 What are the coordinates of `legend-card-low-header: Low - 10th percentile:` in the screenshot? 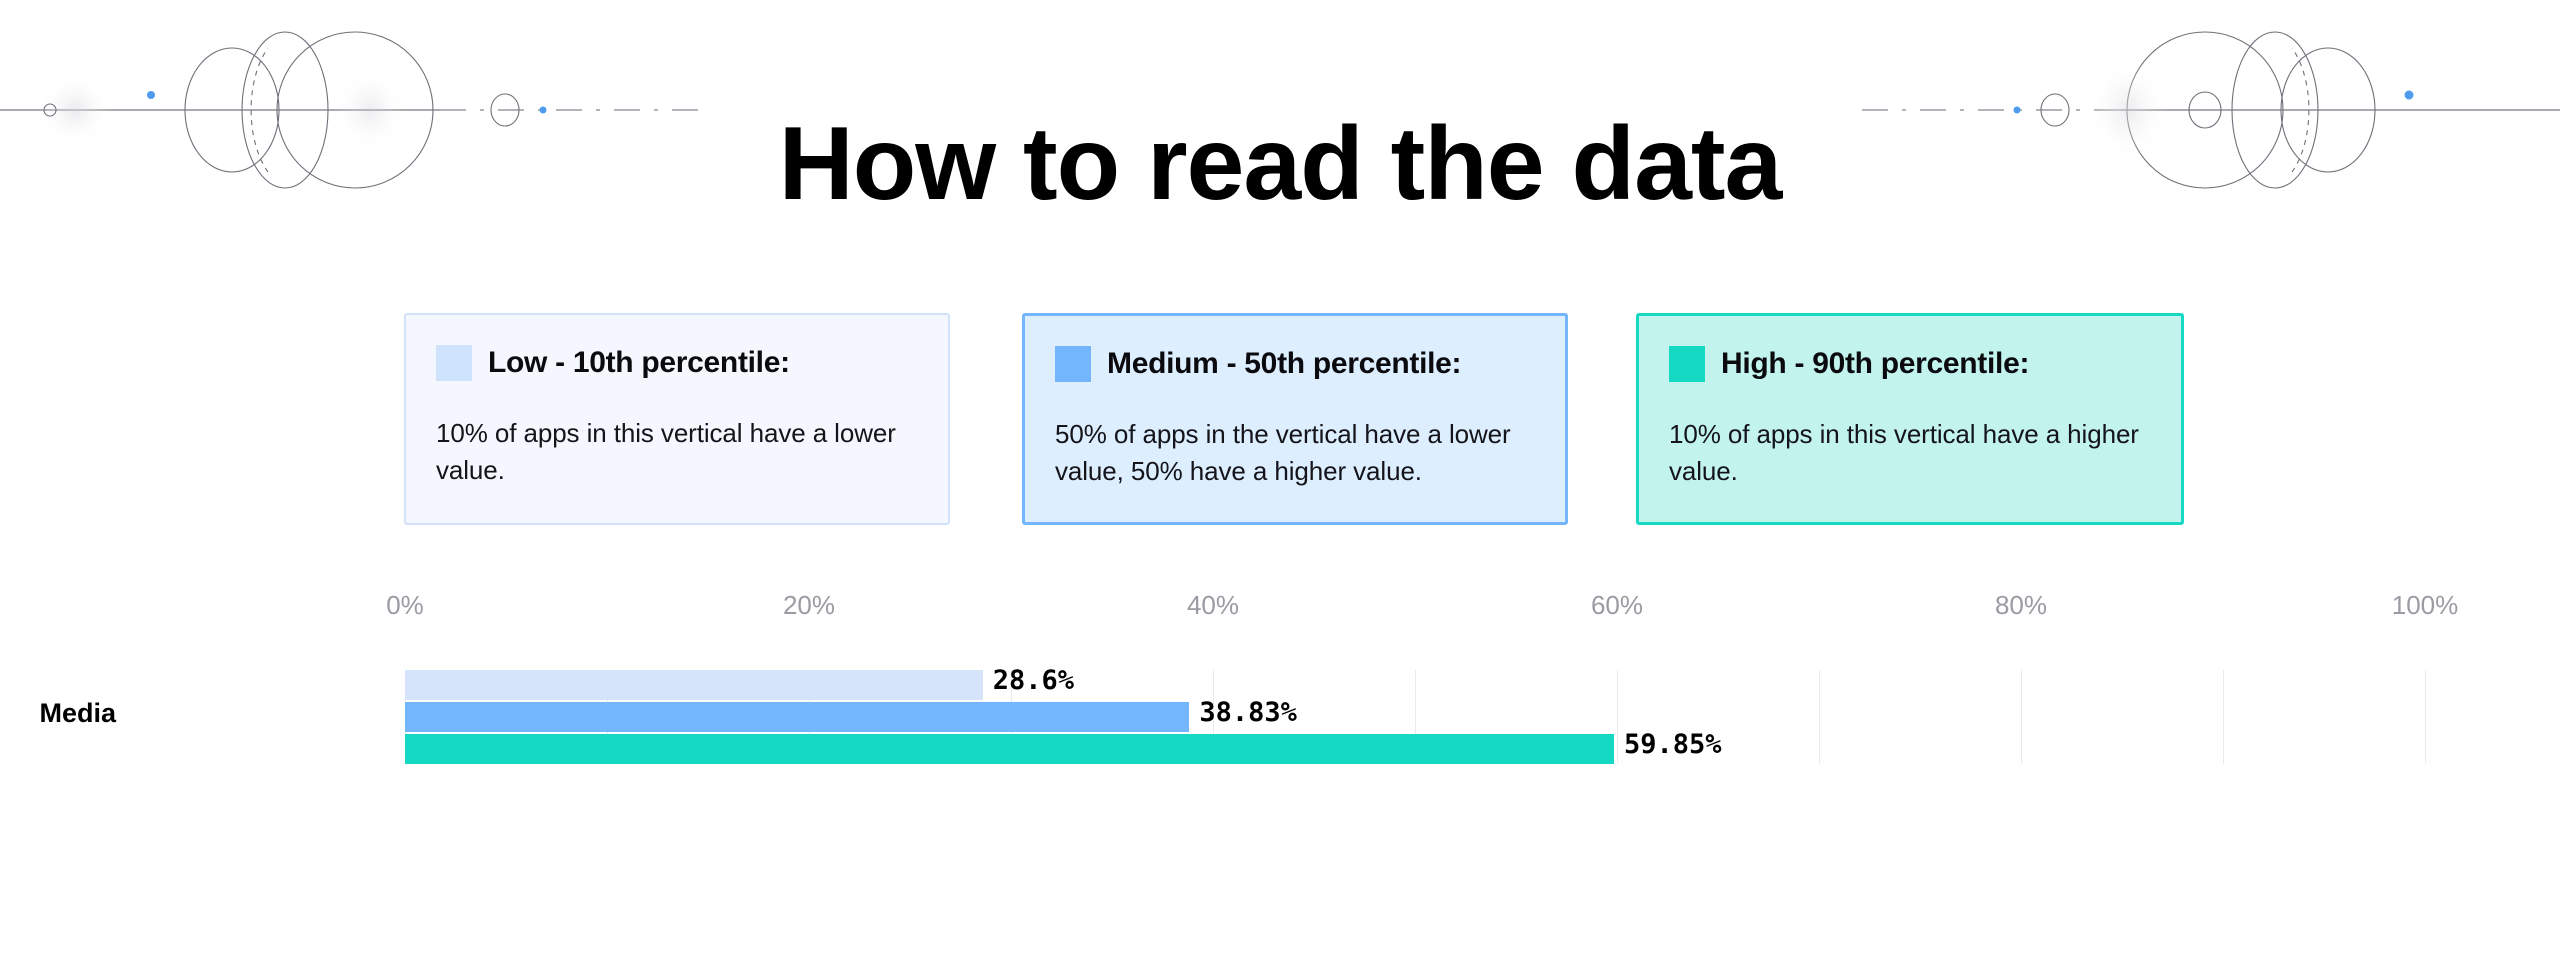 It's located at (683, 363).